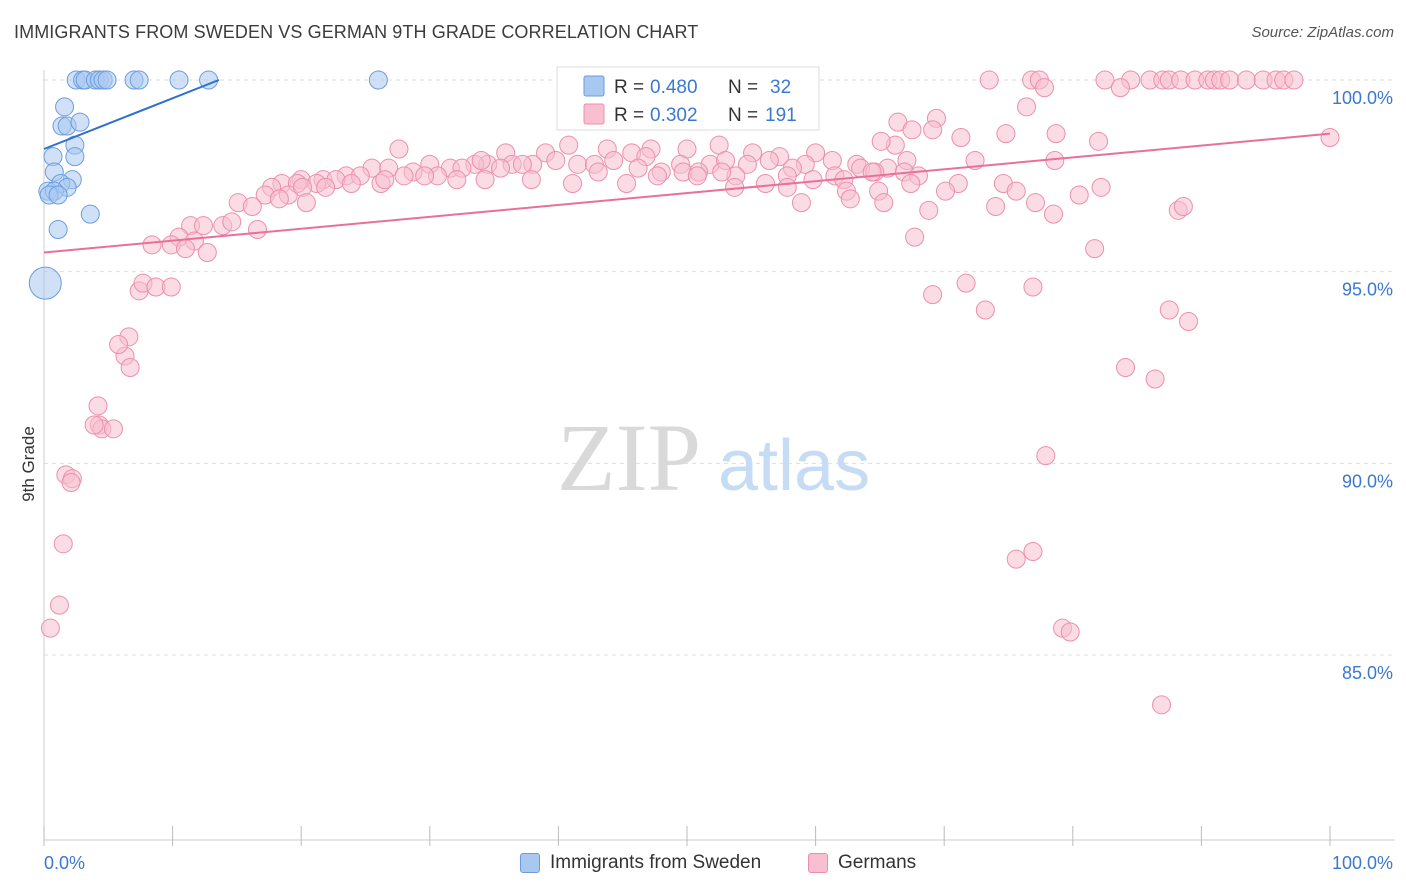  Describe the element at coordinates (1367, 481) in the screenshot. I see `y-tick-label: 90.0%` at that location.